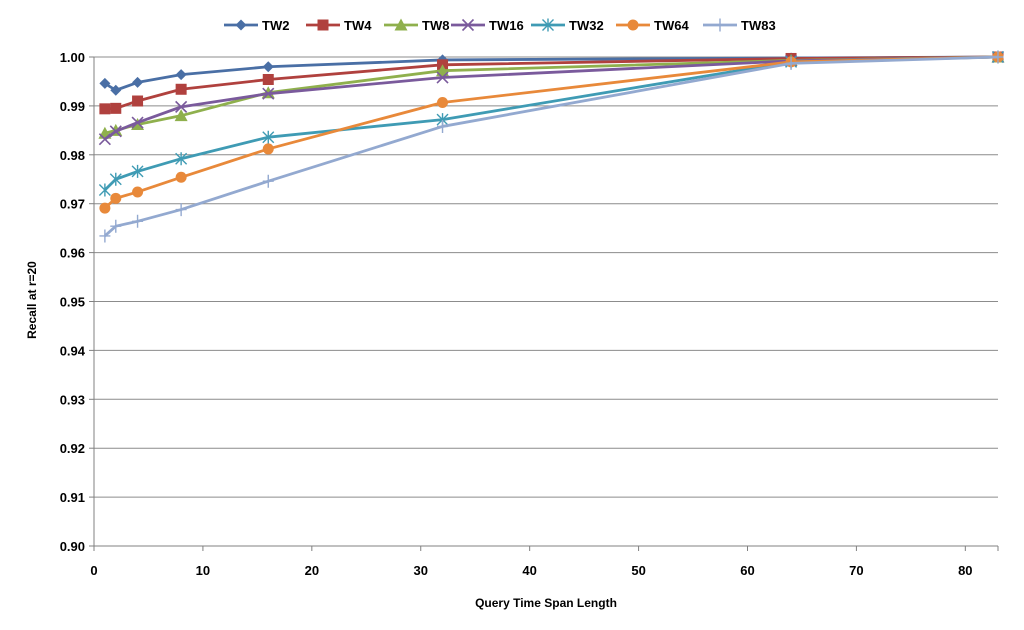  What do you see at coordinates (416, 25) in the screenshot?
I see `legend-item-tw8: TW8` at bounding box center [416, 25].